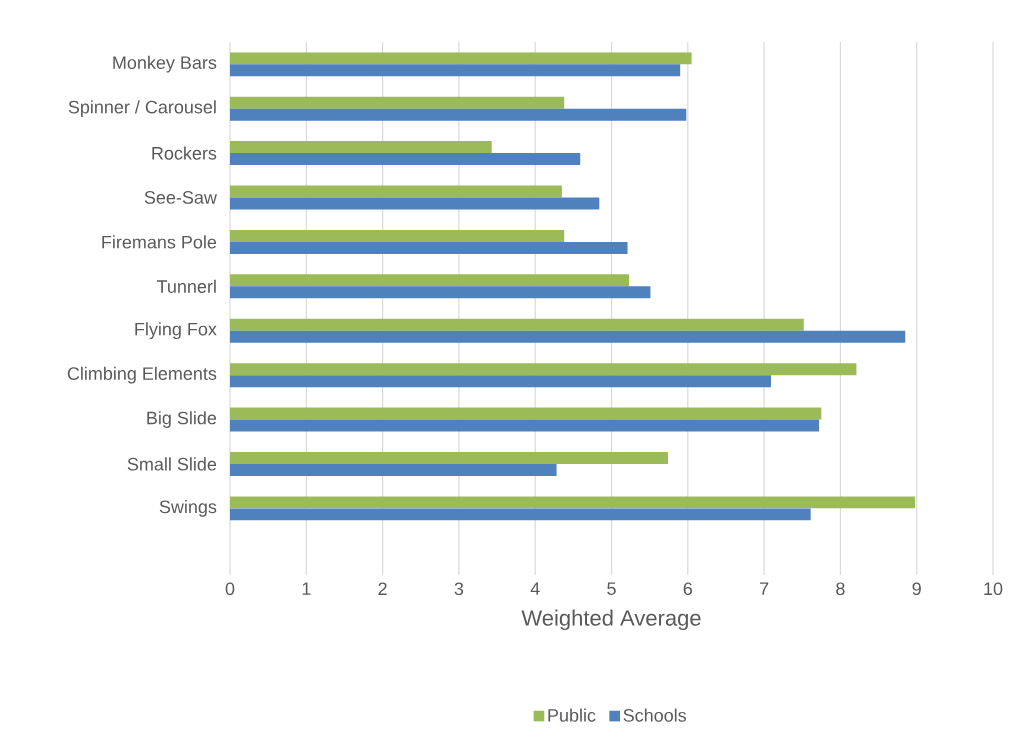  Describe the element at coordinates (993, 589) in the screenshot. I see `x-tick-label: 10` at that location.